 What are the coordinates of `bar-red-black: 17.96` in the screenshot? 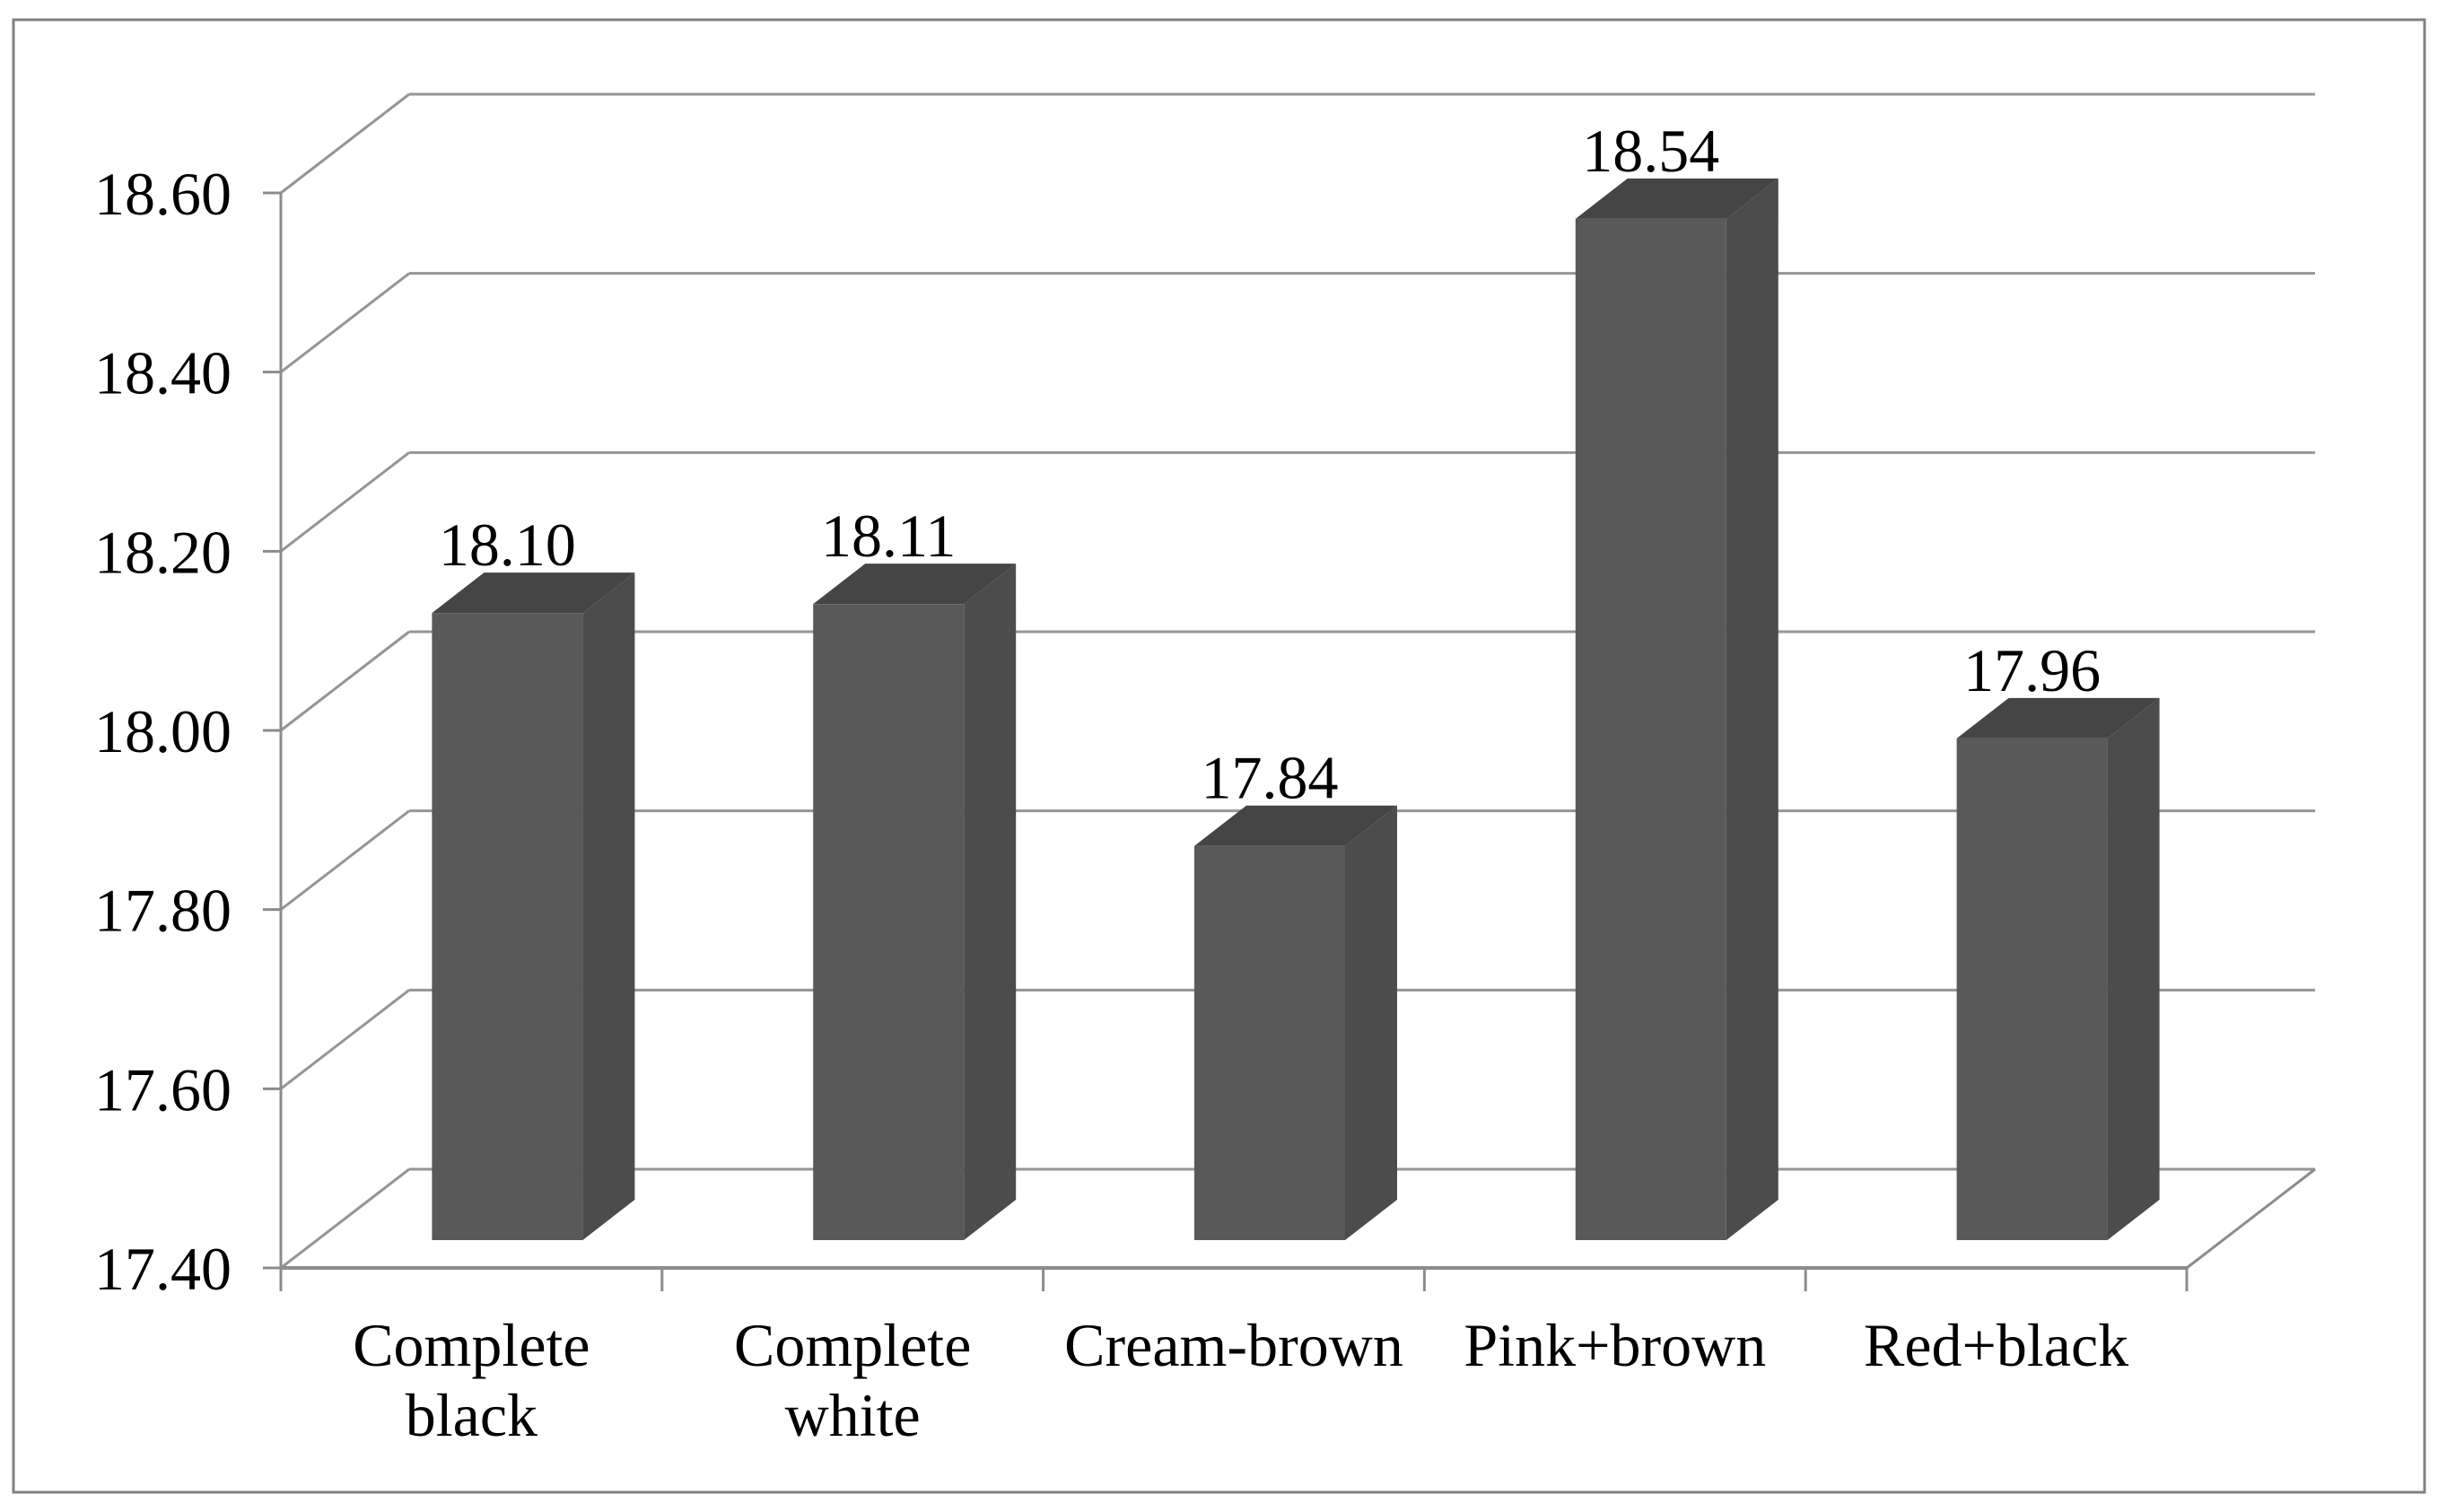 It's located at (2058, 938).